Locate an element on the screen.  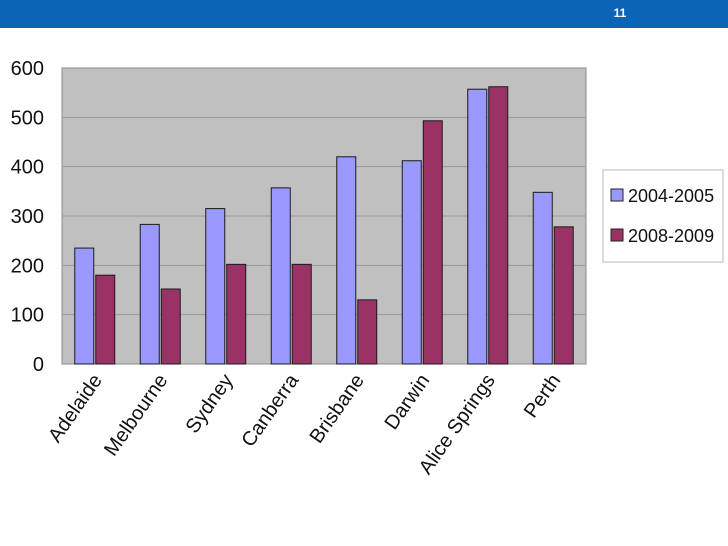
bar-alice-springs-2008-2009 is located at coordinates (498, 225).